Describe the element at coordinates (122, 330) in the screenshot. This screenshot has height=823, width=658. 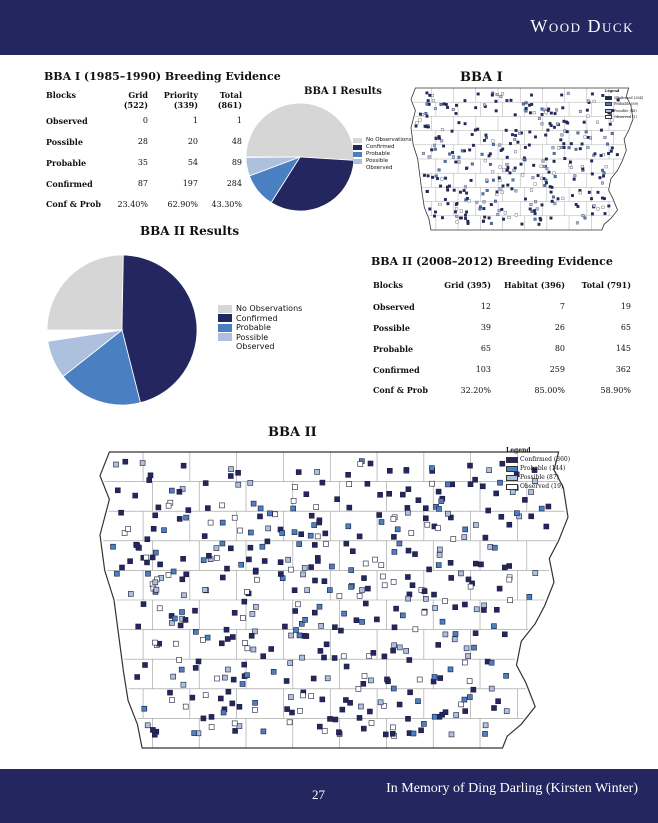
I see `bba2-results-pie-chart` at that location.